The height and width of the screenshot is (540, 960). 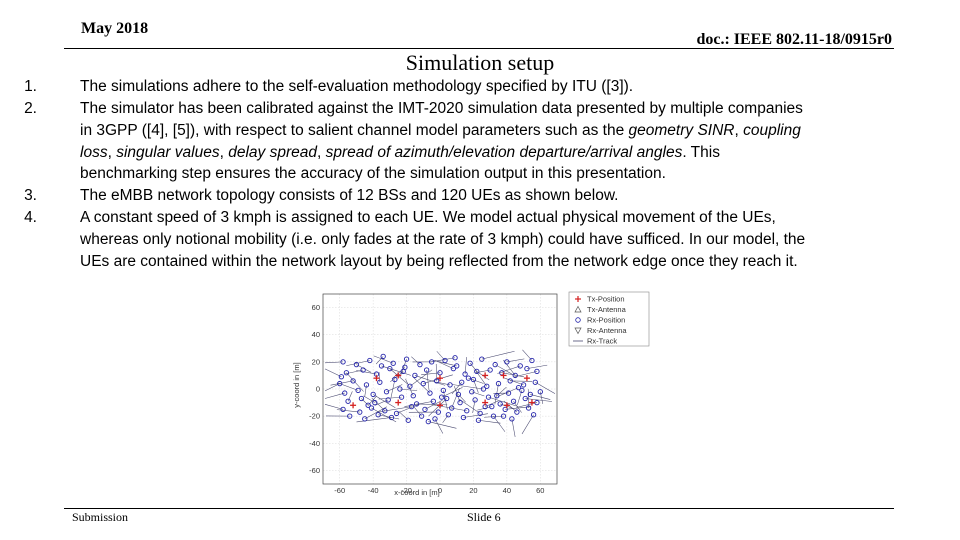 What do you see at coordinates (578, 320) in the screenshot?
I see `legend-rx-marker` at bounding box center [578, 320].